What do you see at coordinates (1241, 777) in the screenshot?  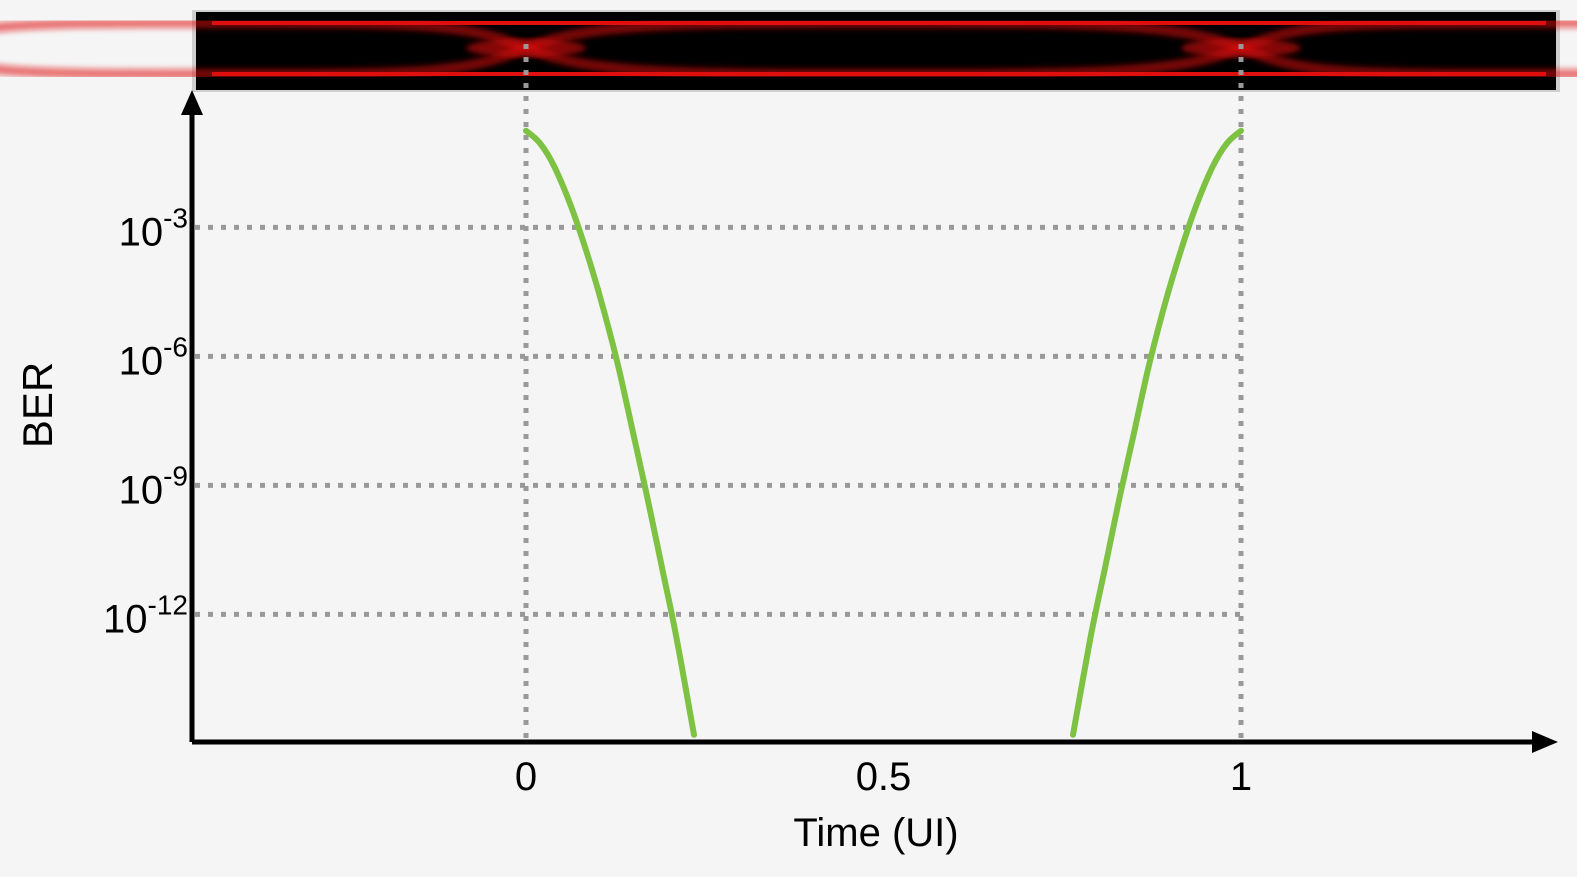 I see `x-tick-label-2: 1` at bounding box center [1241, 777].